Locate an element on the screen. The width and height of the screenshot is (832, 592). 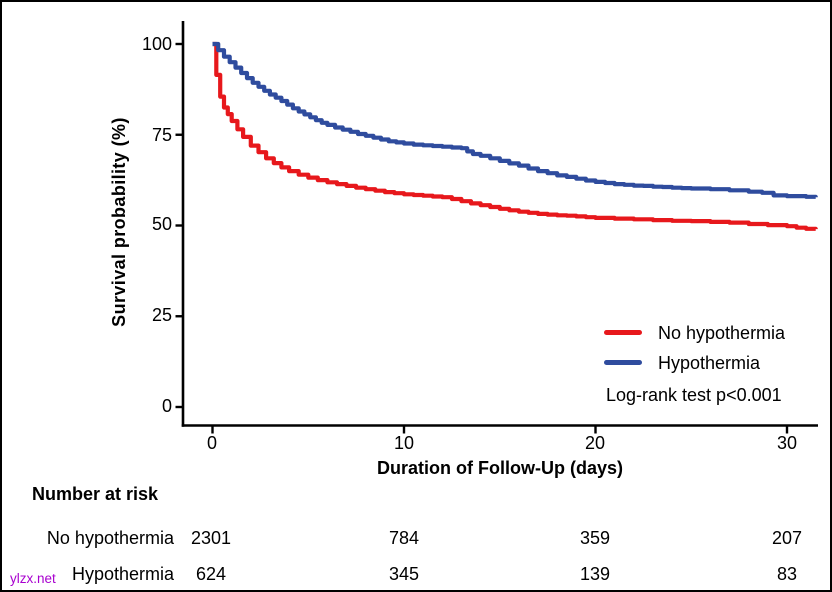
y-tick-100: 100 is located at coordinates (156, 44).